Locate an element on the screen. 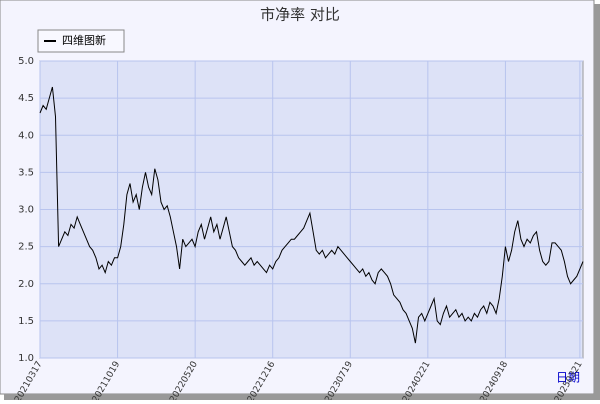  x-axis-label: 日期 is located at coordinates (568, 378).